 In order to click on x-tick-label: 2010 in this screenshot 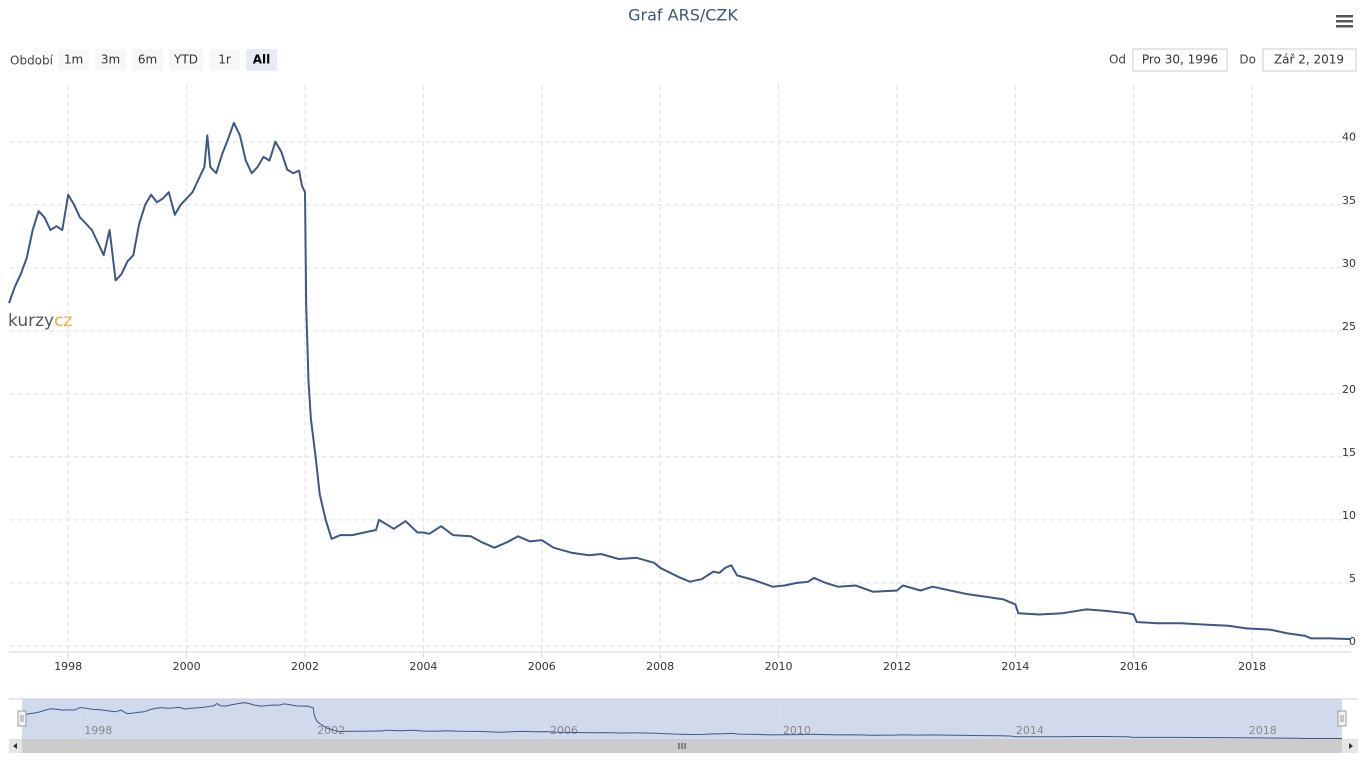, I will do `click(779, 666)`.